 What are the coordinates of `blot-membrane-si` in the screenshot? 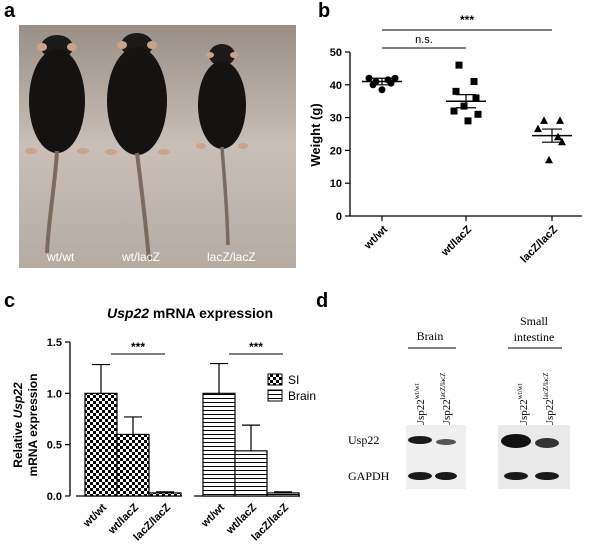 It's located at (534, 457).